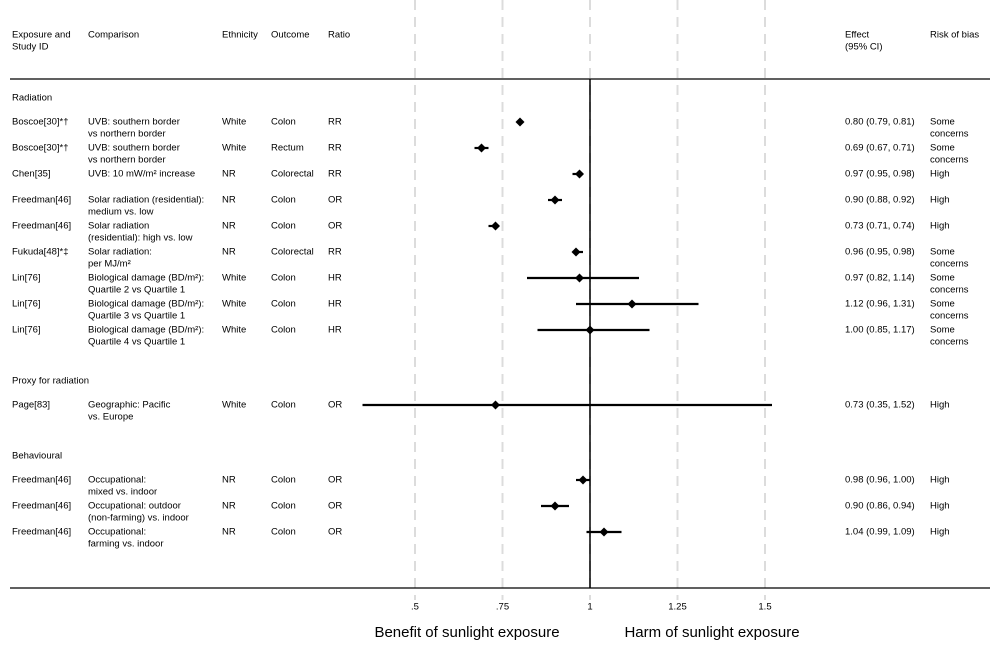 Image resolution: width=1000 pixels, height=650 pixels. Describe the element at coordinates (711, 632) in the screenshot. I see `harm-label: Harm of sunlight exposure` at that location.